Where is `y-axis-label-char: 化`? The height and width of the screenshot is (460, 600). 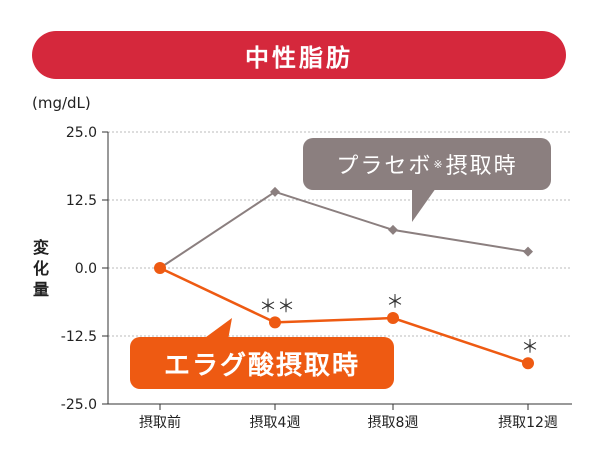
y-axis-label-char: 化 is located at coordinates (41, 268).